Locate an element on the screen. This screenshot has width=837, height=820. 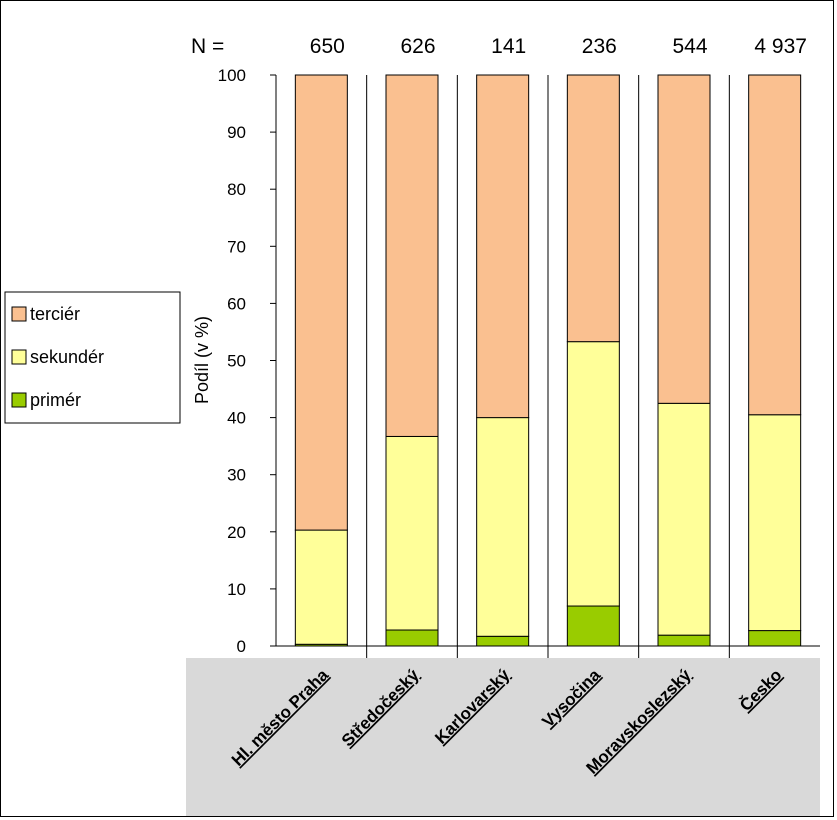
legend-swatch-sekundér is located at coordinates (19, 357).